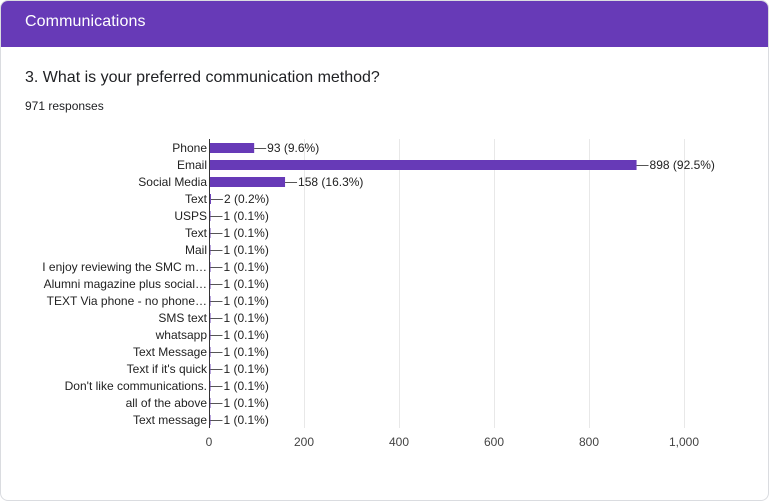 Image resolution: width=769 pixels, height=501 pixels. What do you see at coordinates (85, 21) in the screenshot?
I see `section-title: Communications` at bounding box center [85, 21].